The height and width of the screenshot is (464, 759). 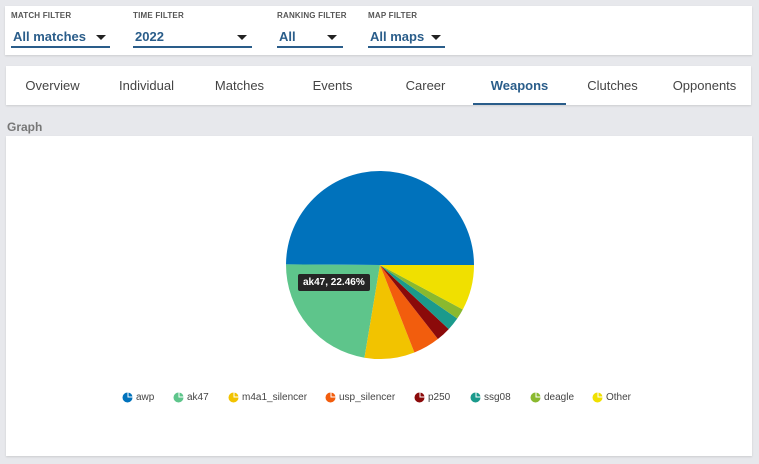 I want to click on tab-individual: Individual, so click(x=146, y=85).